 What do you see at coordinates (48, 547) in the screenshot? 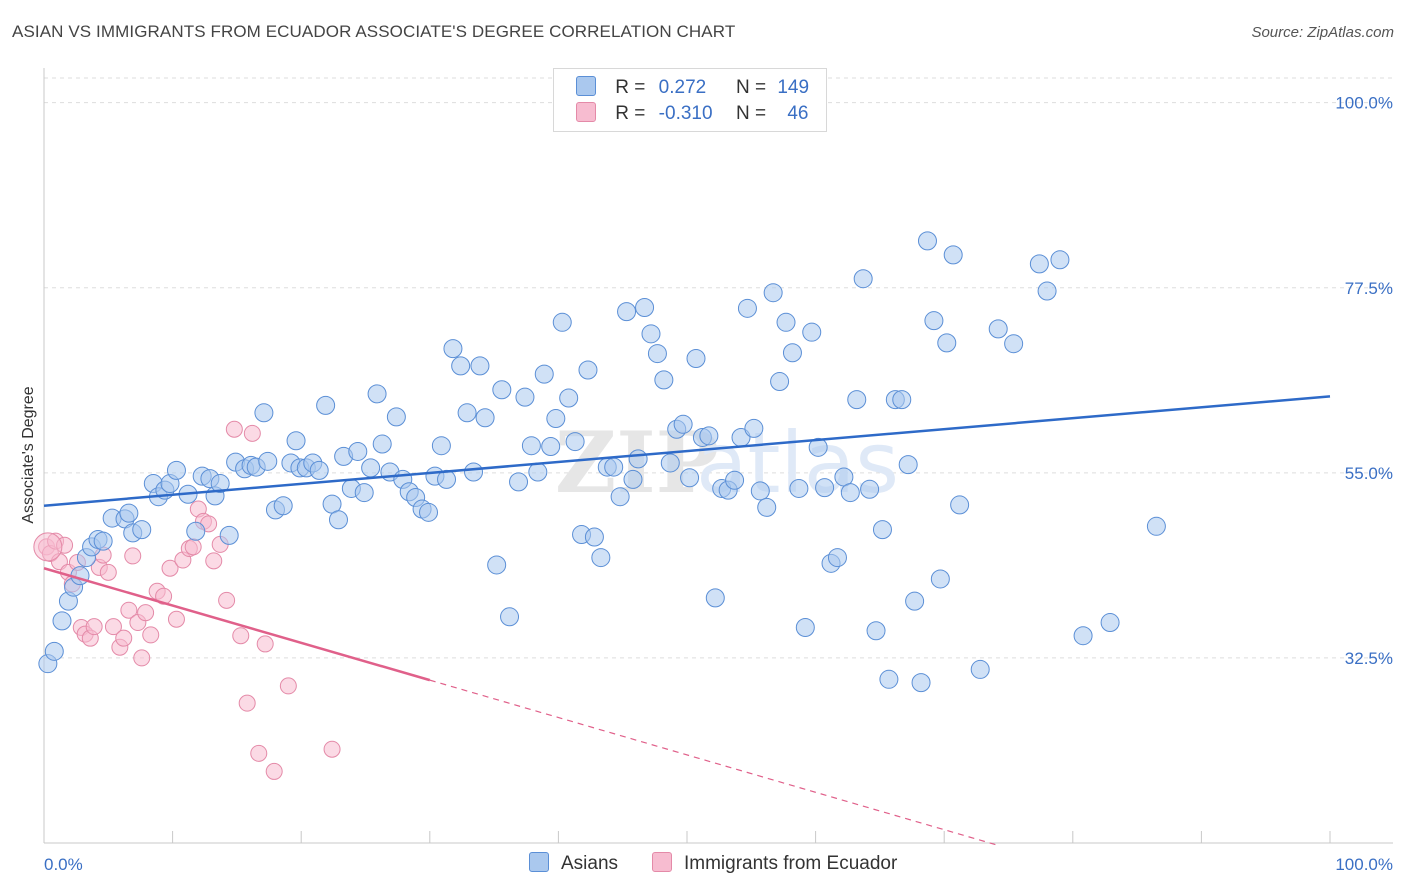
I see `ecuador-point-large` at bounding box center [48, 547].